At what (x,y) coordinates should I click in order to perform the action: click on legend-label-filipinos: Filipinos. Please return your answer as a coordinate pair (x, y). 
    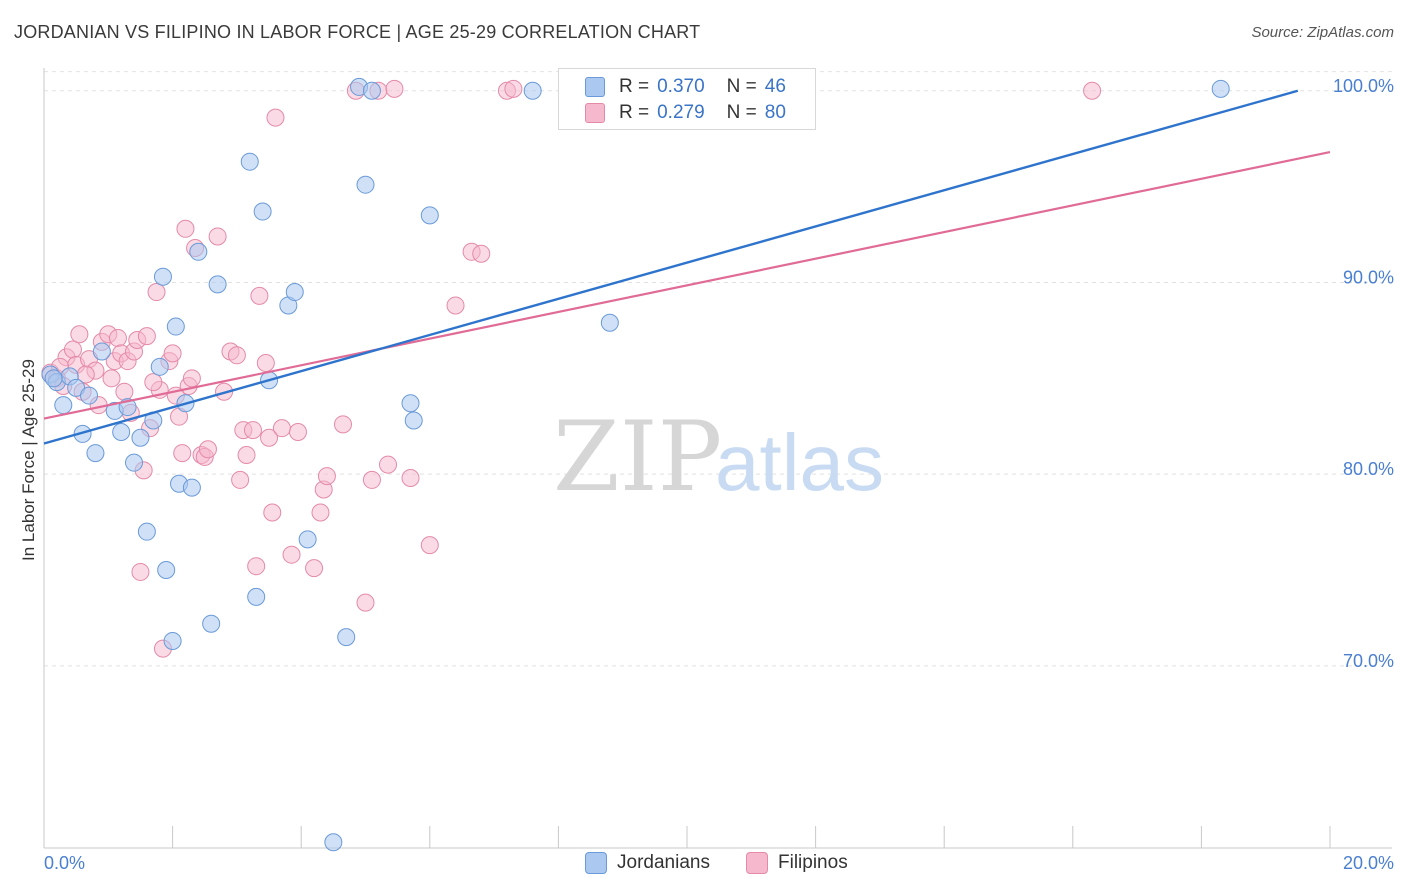
    Looking at the image, I should click on (813, 862).